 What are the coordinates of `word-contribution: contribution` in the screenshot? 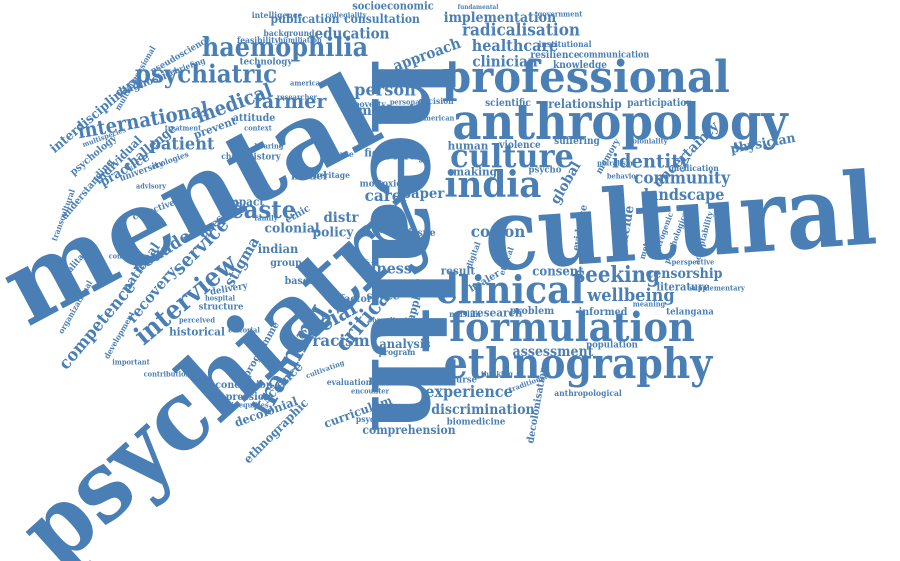 It's located at (167, 374).